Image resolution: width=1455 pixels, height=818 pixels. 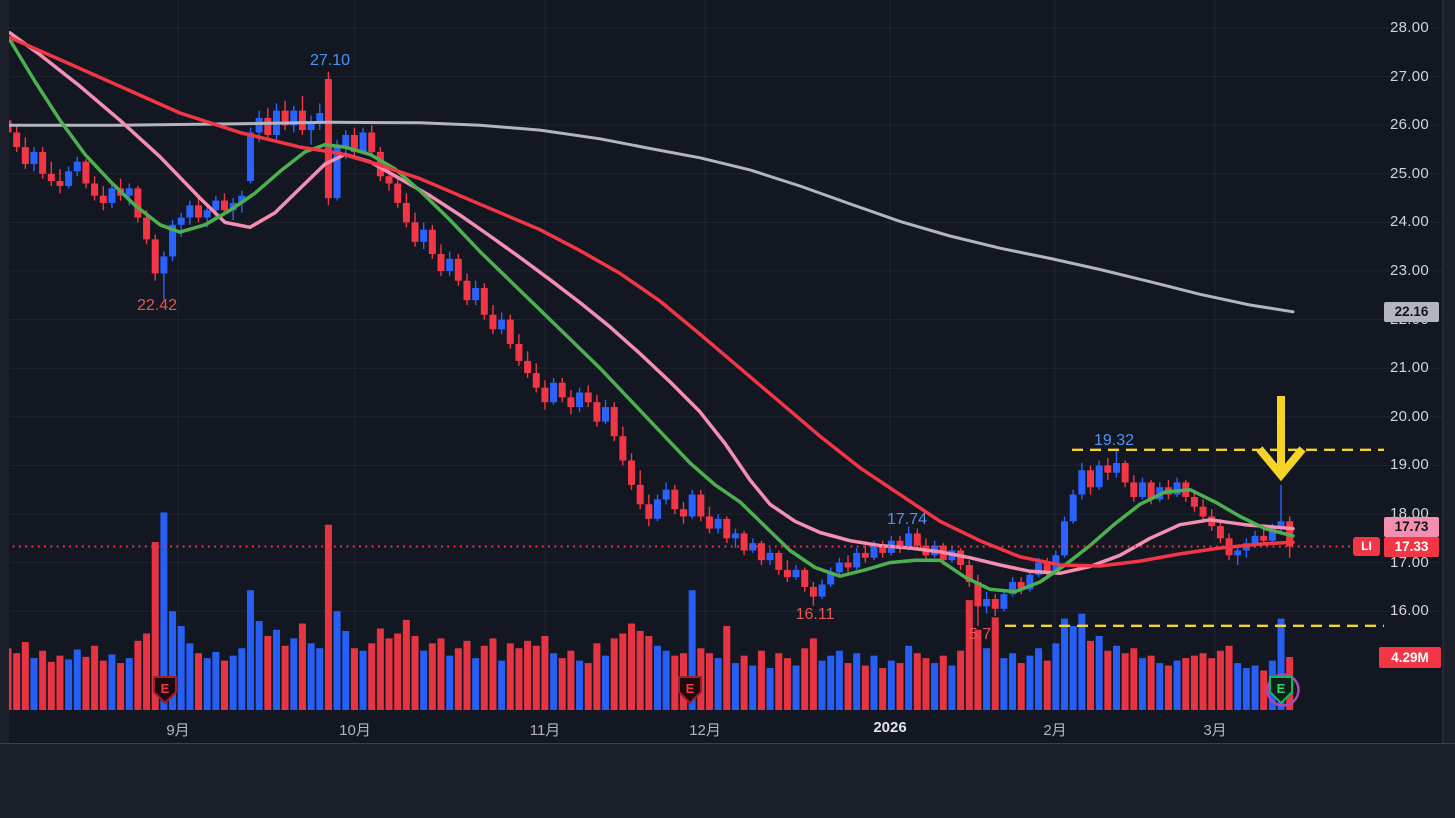 What do you see at coordinates (1410, 611) in the screenshot?
I see `price-tick-label: 16.00` at bounding box center [1410, 611].